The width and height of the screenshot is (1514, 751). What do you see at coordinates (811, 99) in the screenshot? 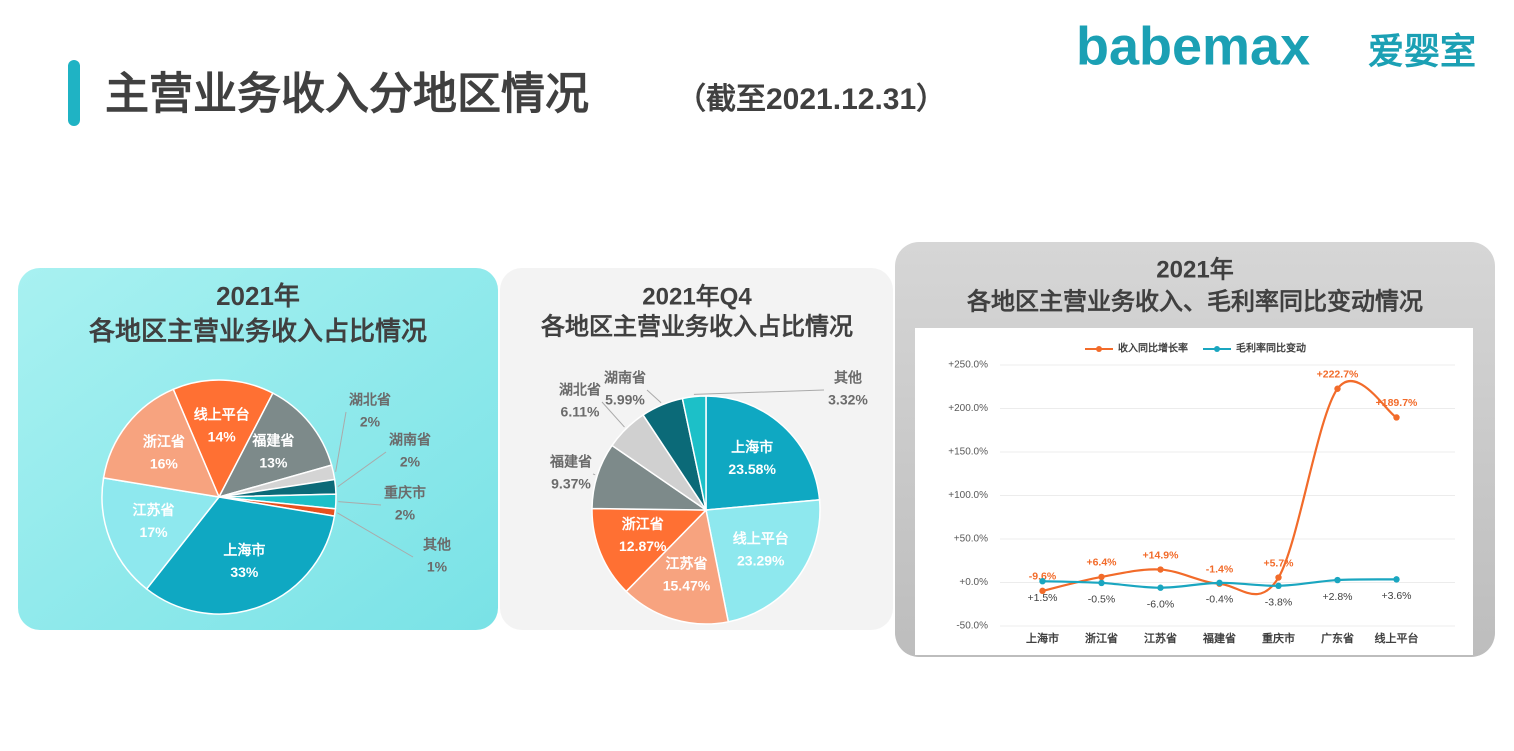
I see `page-subtitle: （截至2021.12.31）` at bounding box center [811, 99].